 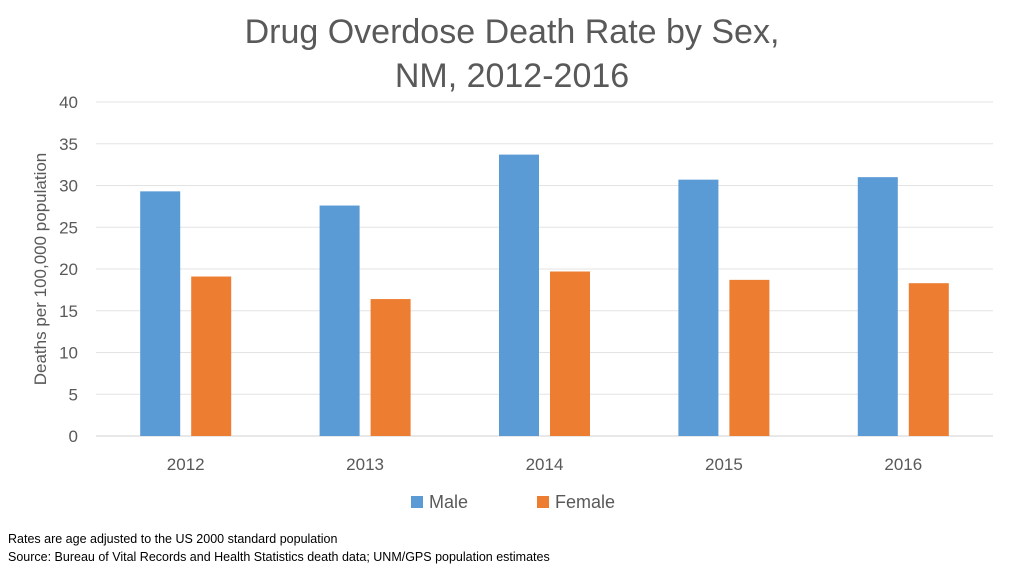 I want to click on y-tick-label: 15, so click(x=68, y=311).